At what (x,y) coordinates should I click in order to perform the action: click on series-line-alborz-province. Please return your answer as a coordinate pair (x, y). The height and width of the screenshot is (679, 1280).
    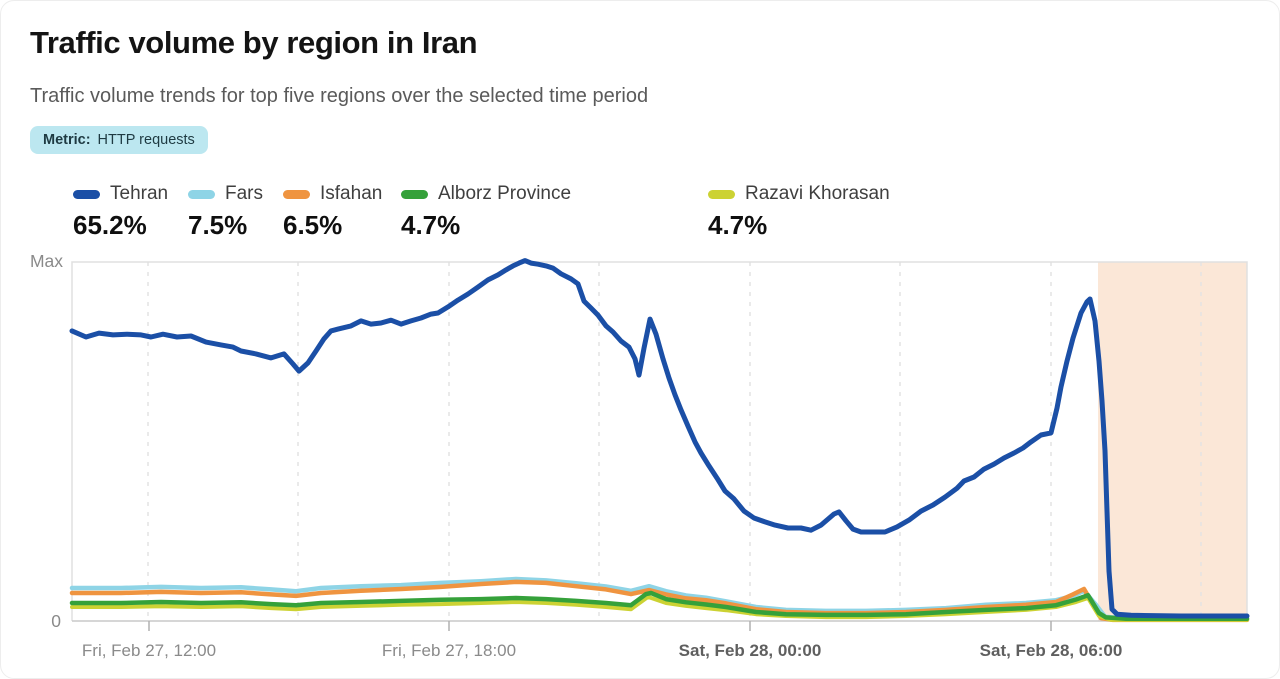
    Looking at the image, I should click on (659, 606).